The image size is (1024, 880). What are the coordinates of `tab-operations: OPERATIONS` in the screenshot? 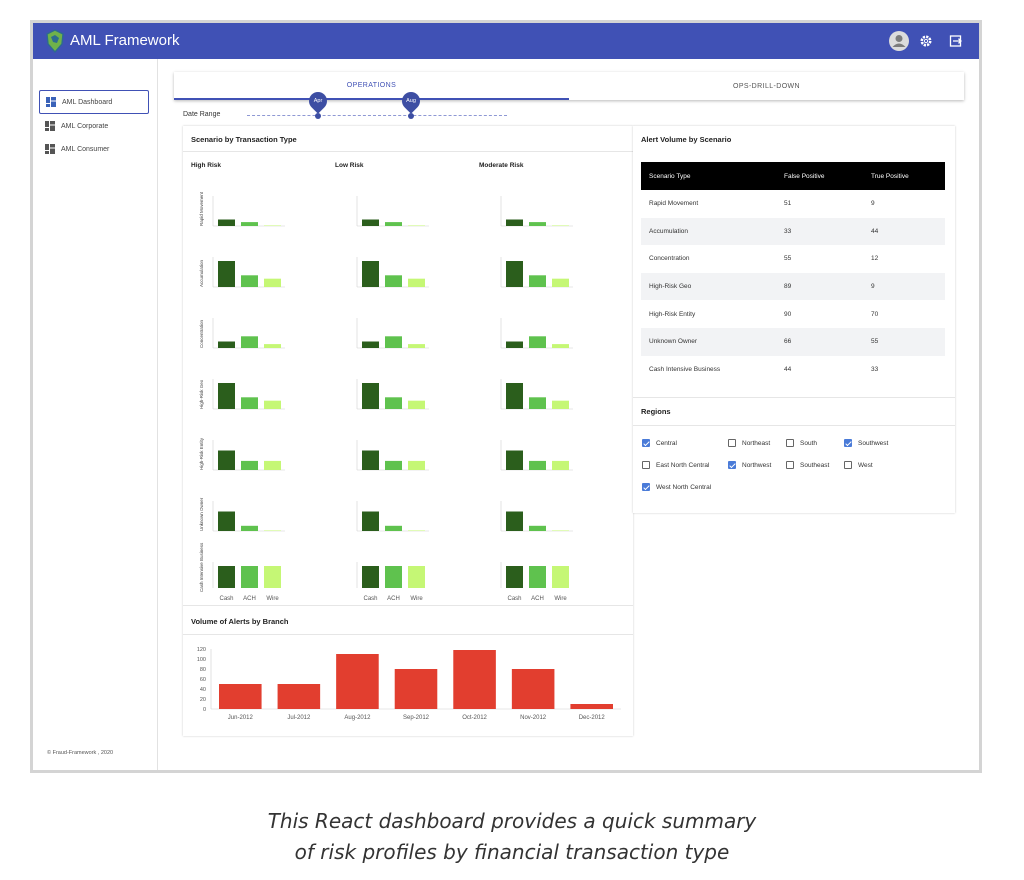 It's located at (371, 86).